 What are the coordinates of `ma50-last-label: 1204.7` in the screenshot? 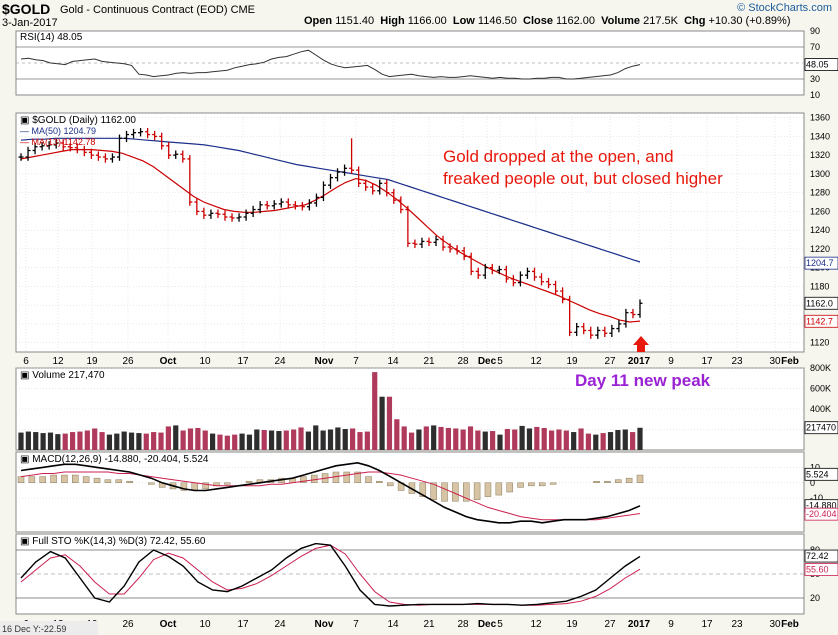 It's located at (820, 263).